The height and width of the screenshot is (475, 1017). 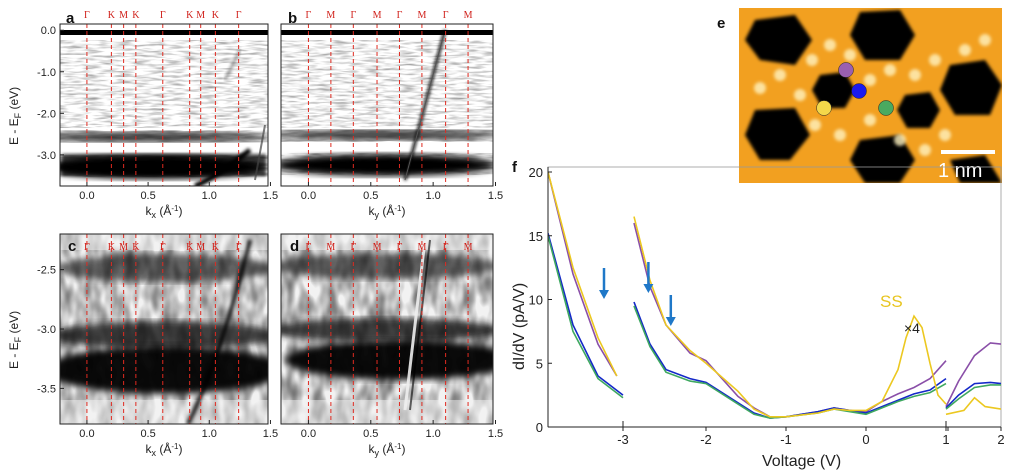 I want to click on curve-yellow-low, so click(x=583, y=274).